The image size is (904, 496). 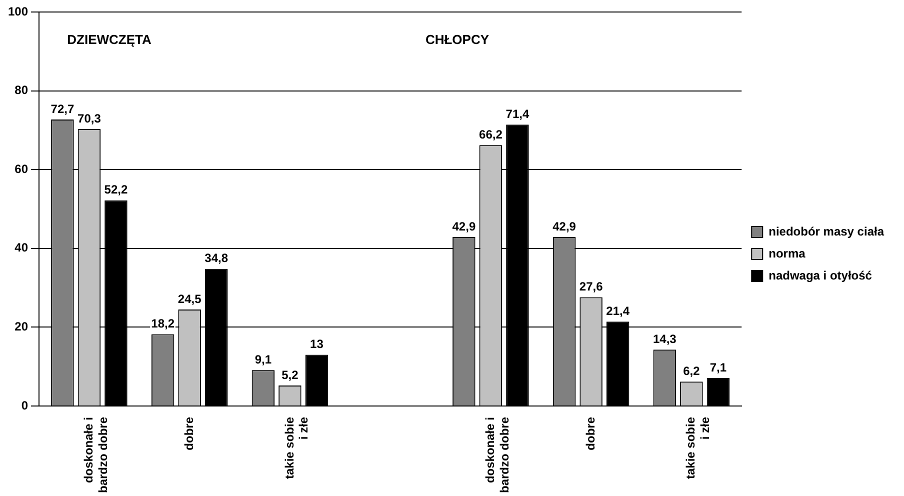 What do you see at coordinates (18, 11) in the screenshot?
I see `y-tick-label: 100` at bounding box center [18, 11].